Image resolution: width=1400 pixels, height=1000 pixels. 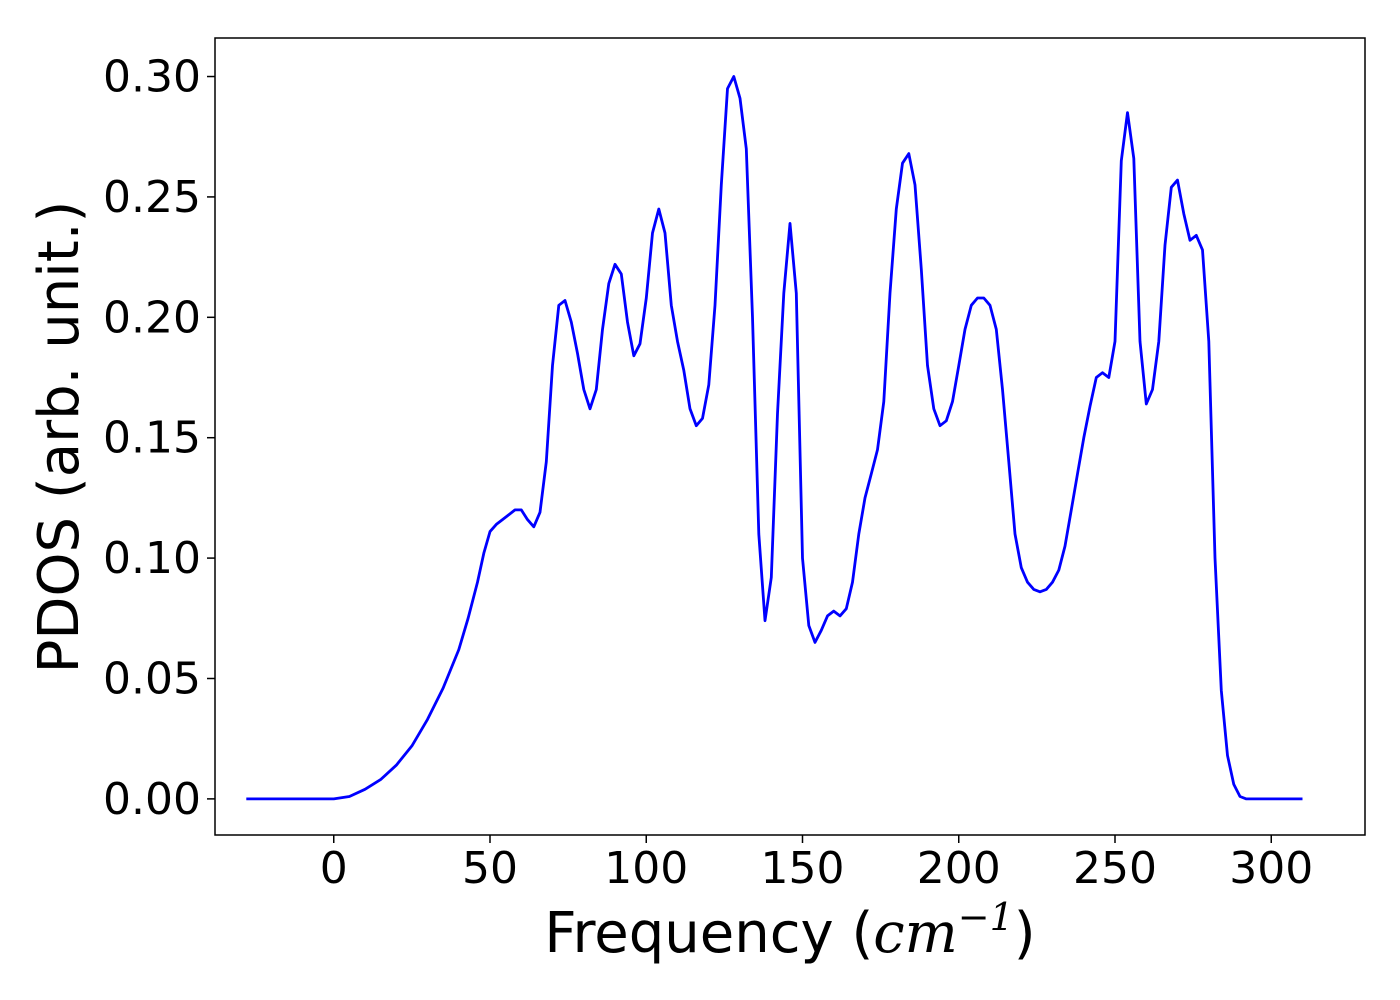 I want to click on y-tick-label: 0.15, so click(x=152, y=438).